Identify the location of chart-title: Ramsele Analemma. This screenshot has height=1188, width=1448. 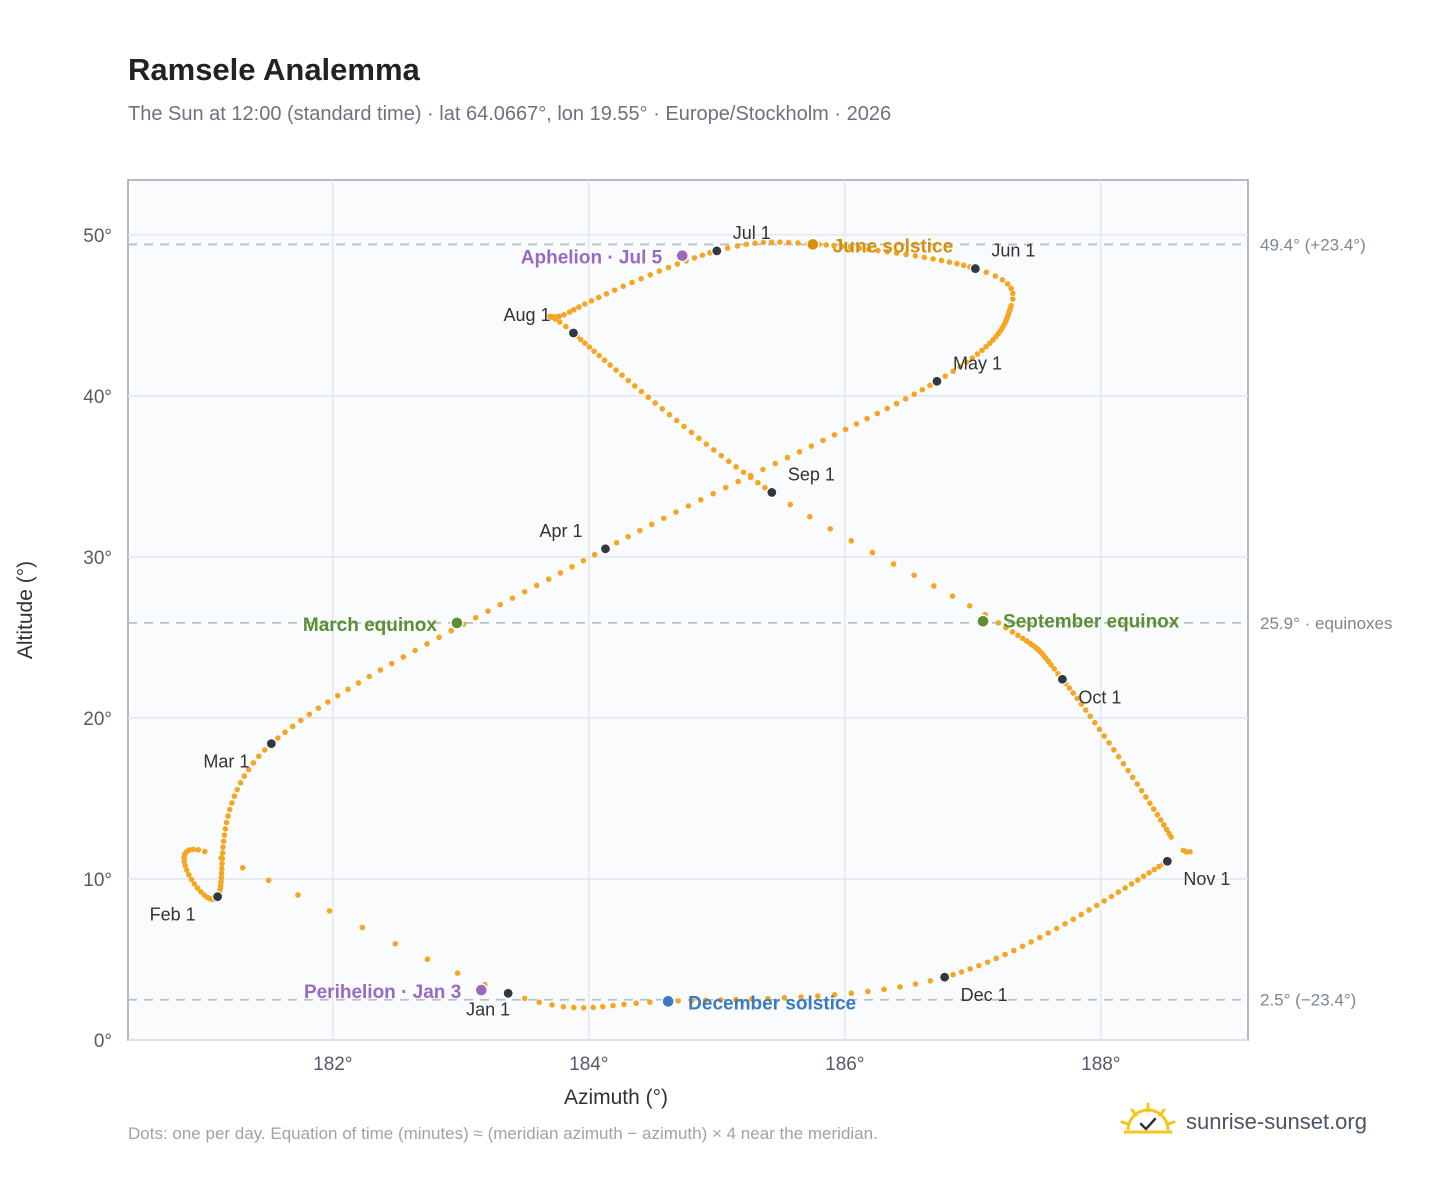
(274, 69).